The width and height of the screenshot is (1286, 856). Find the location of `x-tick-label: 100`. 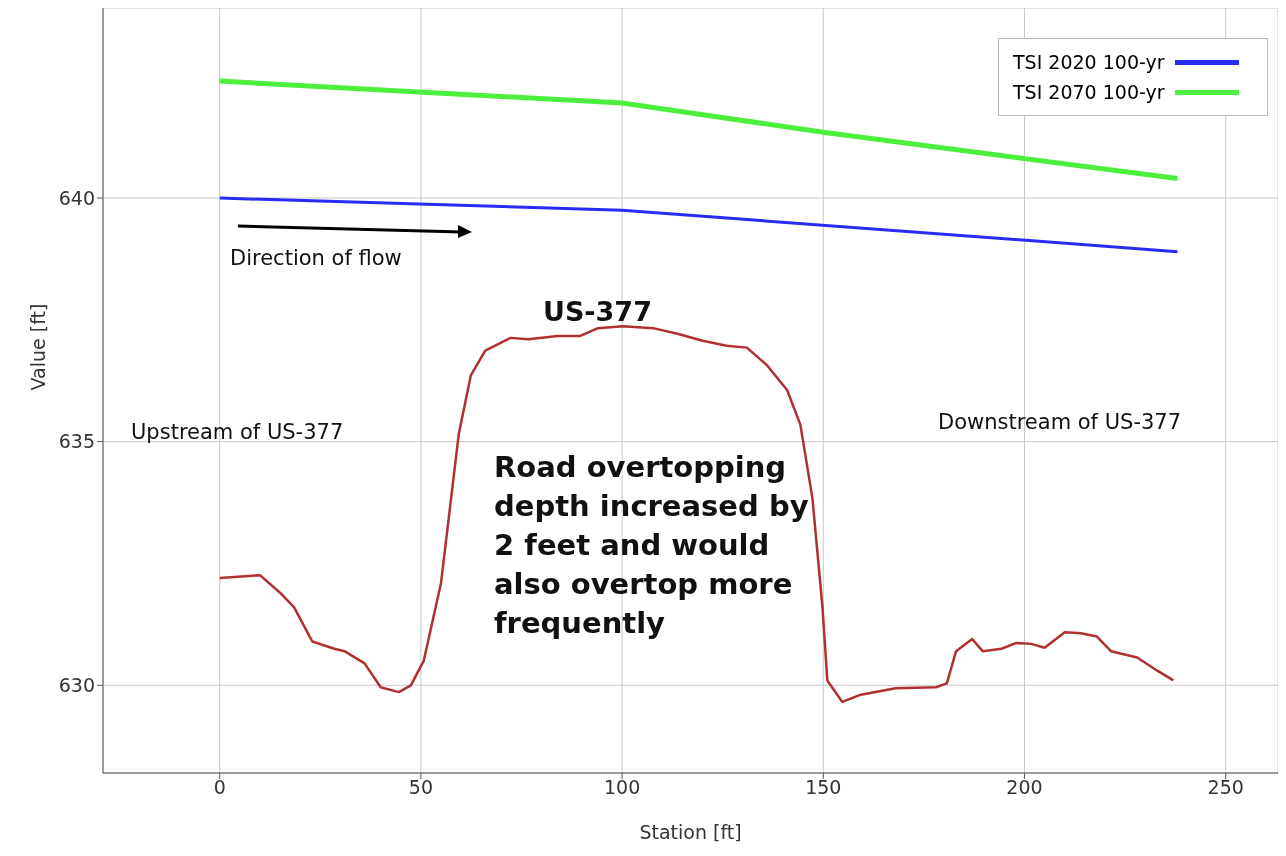

x-tick-label: 100 is located at coordinates (622, 787).